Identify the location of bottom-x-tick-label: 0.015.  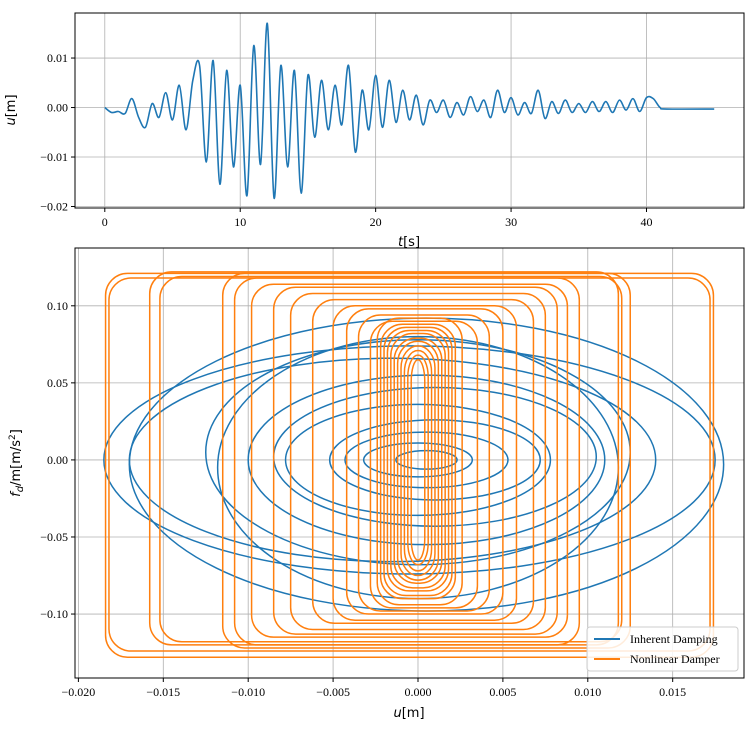
(672, 692).